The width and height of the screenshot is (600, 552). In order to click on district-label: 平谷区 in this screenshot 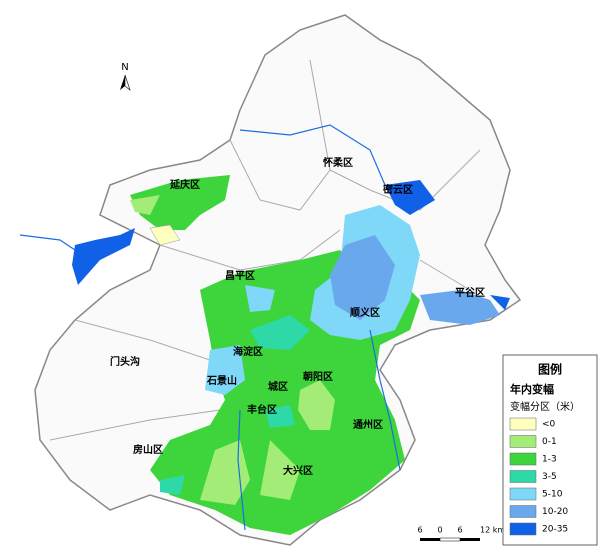, I will do `click(470, 292)`.